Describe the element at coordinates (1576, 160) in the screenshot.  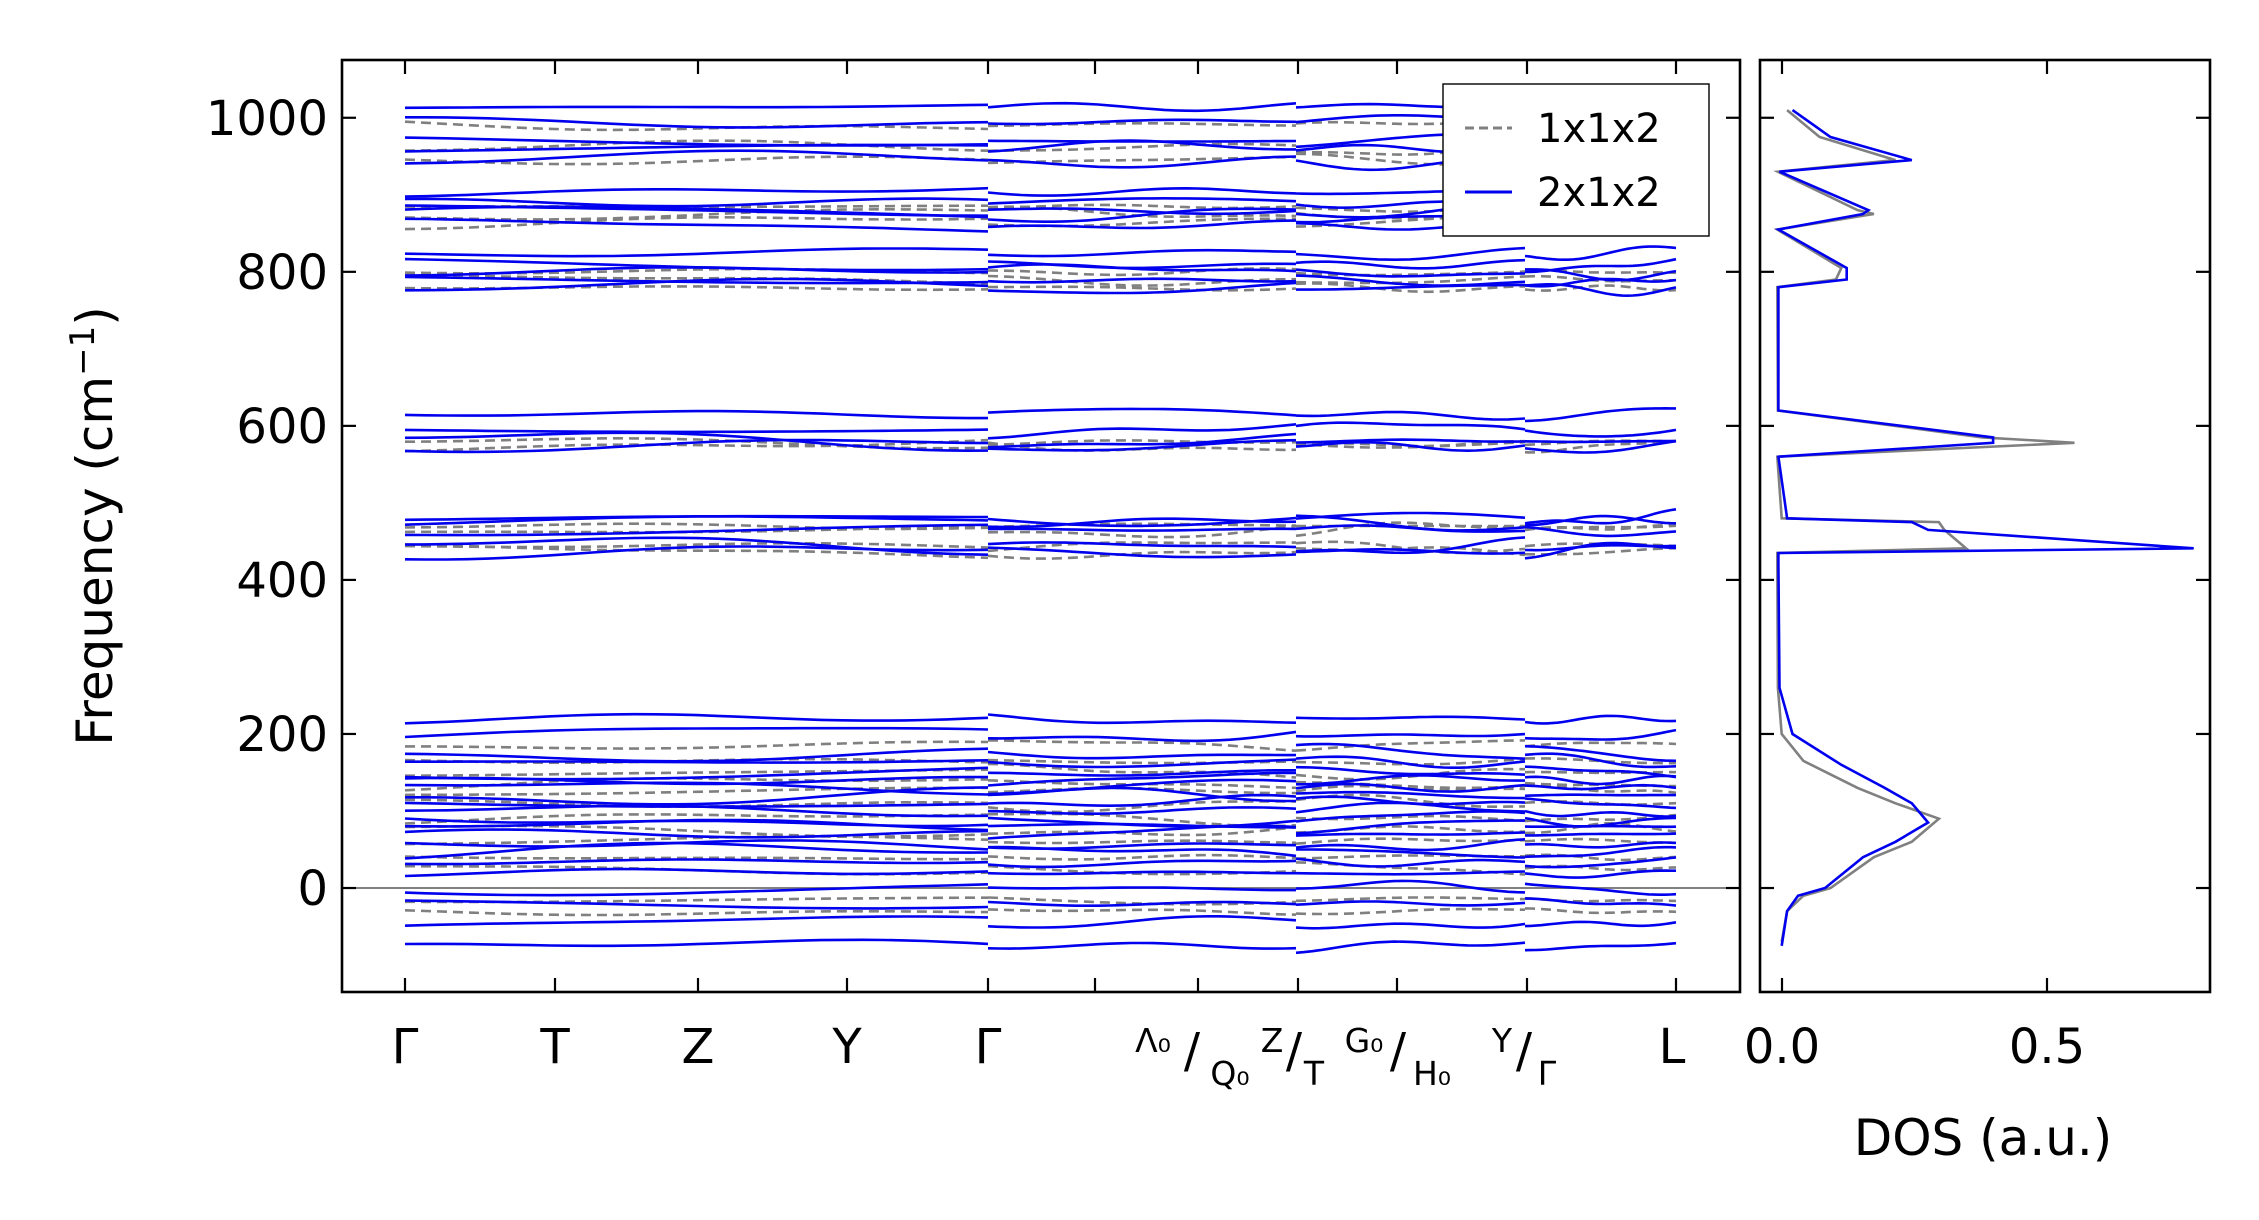
I see `legend: 1x1x2 2x1x2` at that location.